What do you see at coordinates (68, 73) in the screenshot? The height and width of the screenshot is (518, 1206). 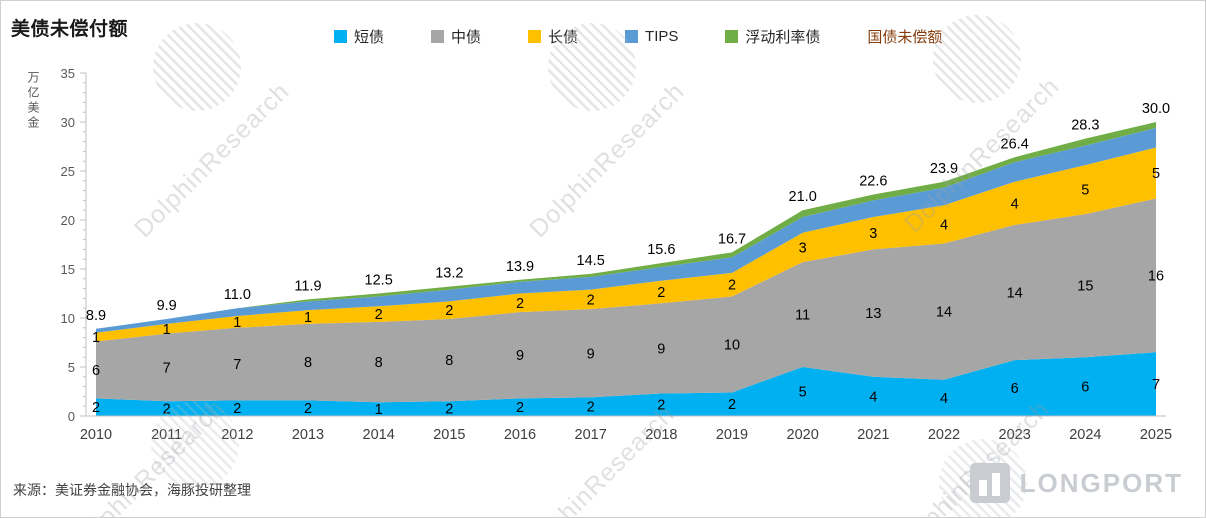 I see `y-tick-label: 35` at bounding box center [68, 73].